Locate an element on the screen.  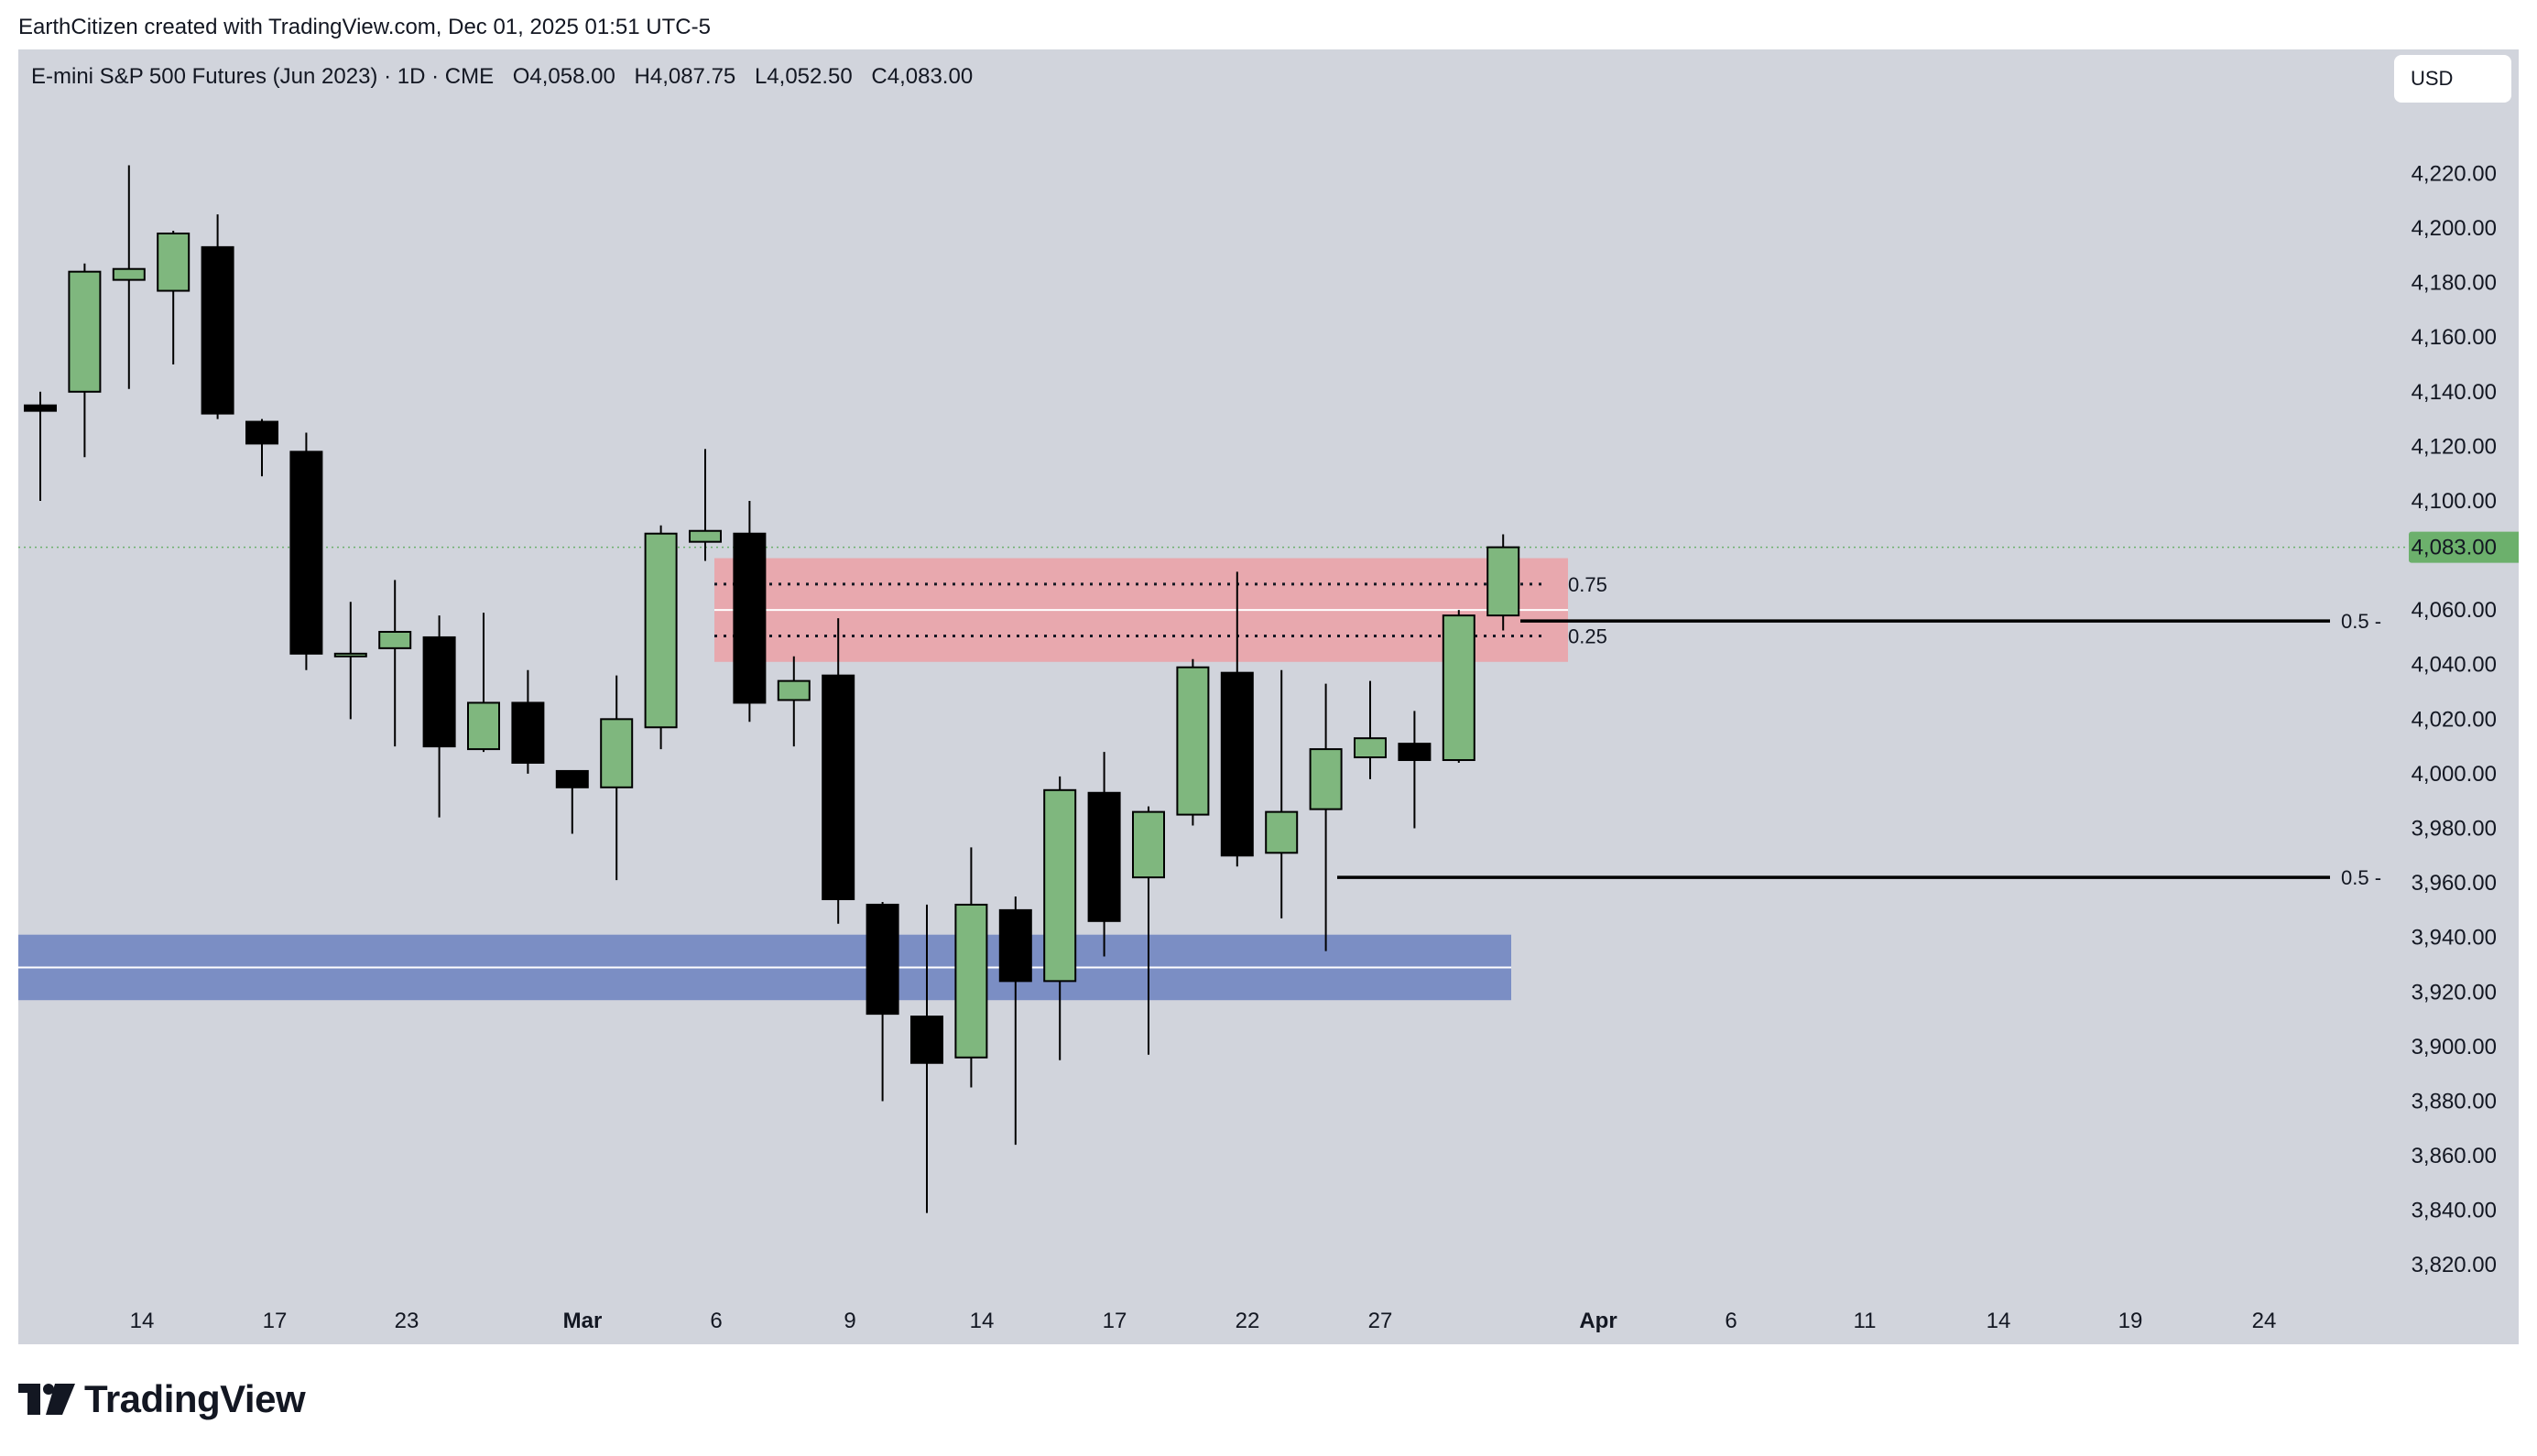
price-tick-label: 3,900.00 is located at coordinates (2454, 1047).